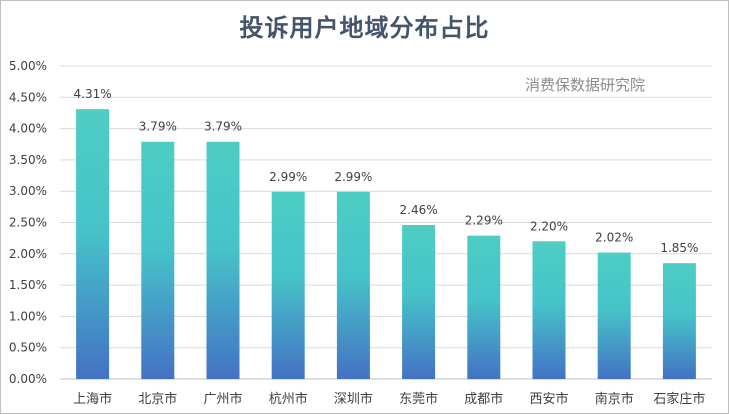  What do you see at coordinates (418, 399) in the screenshot?
I see `x-category-label: 东莞市` at bounding box center [418, 399].